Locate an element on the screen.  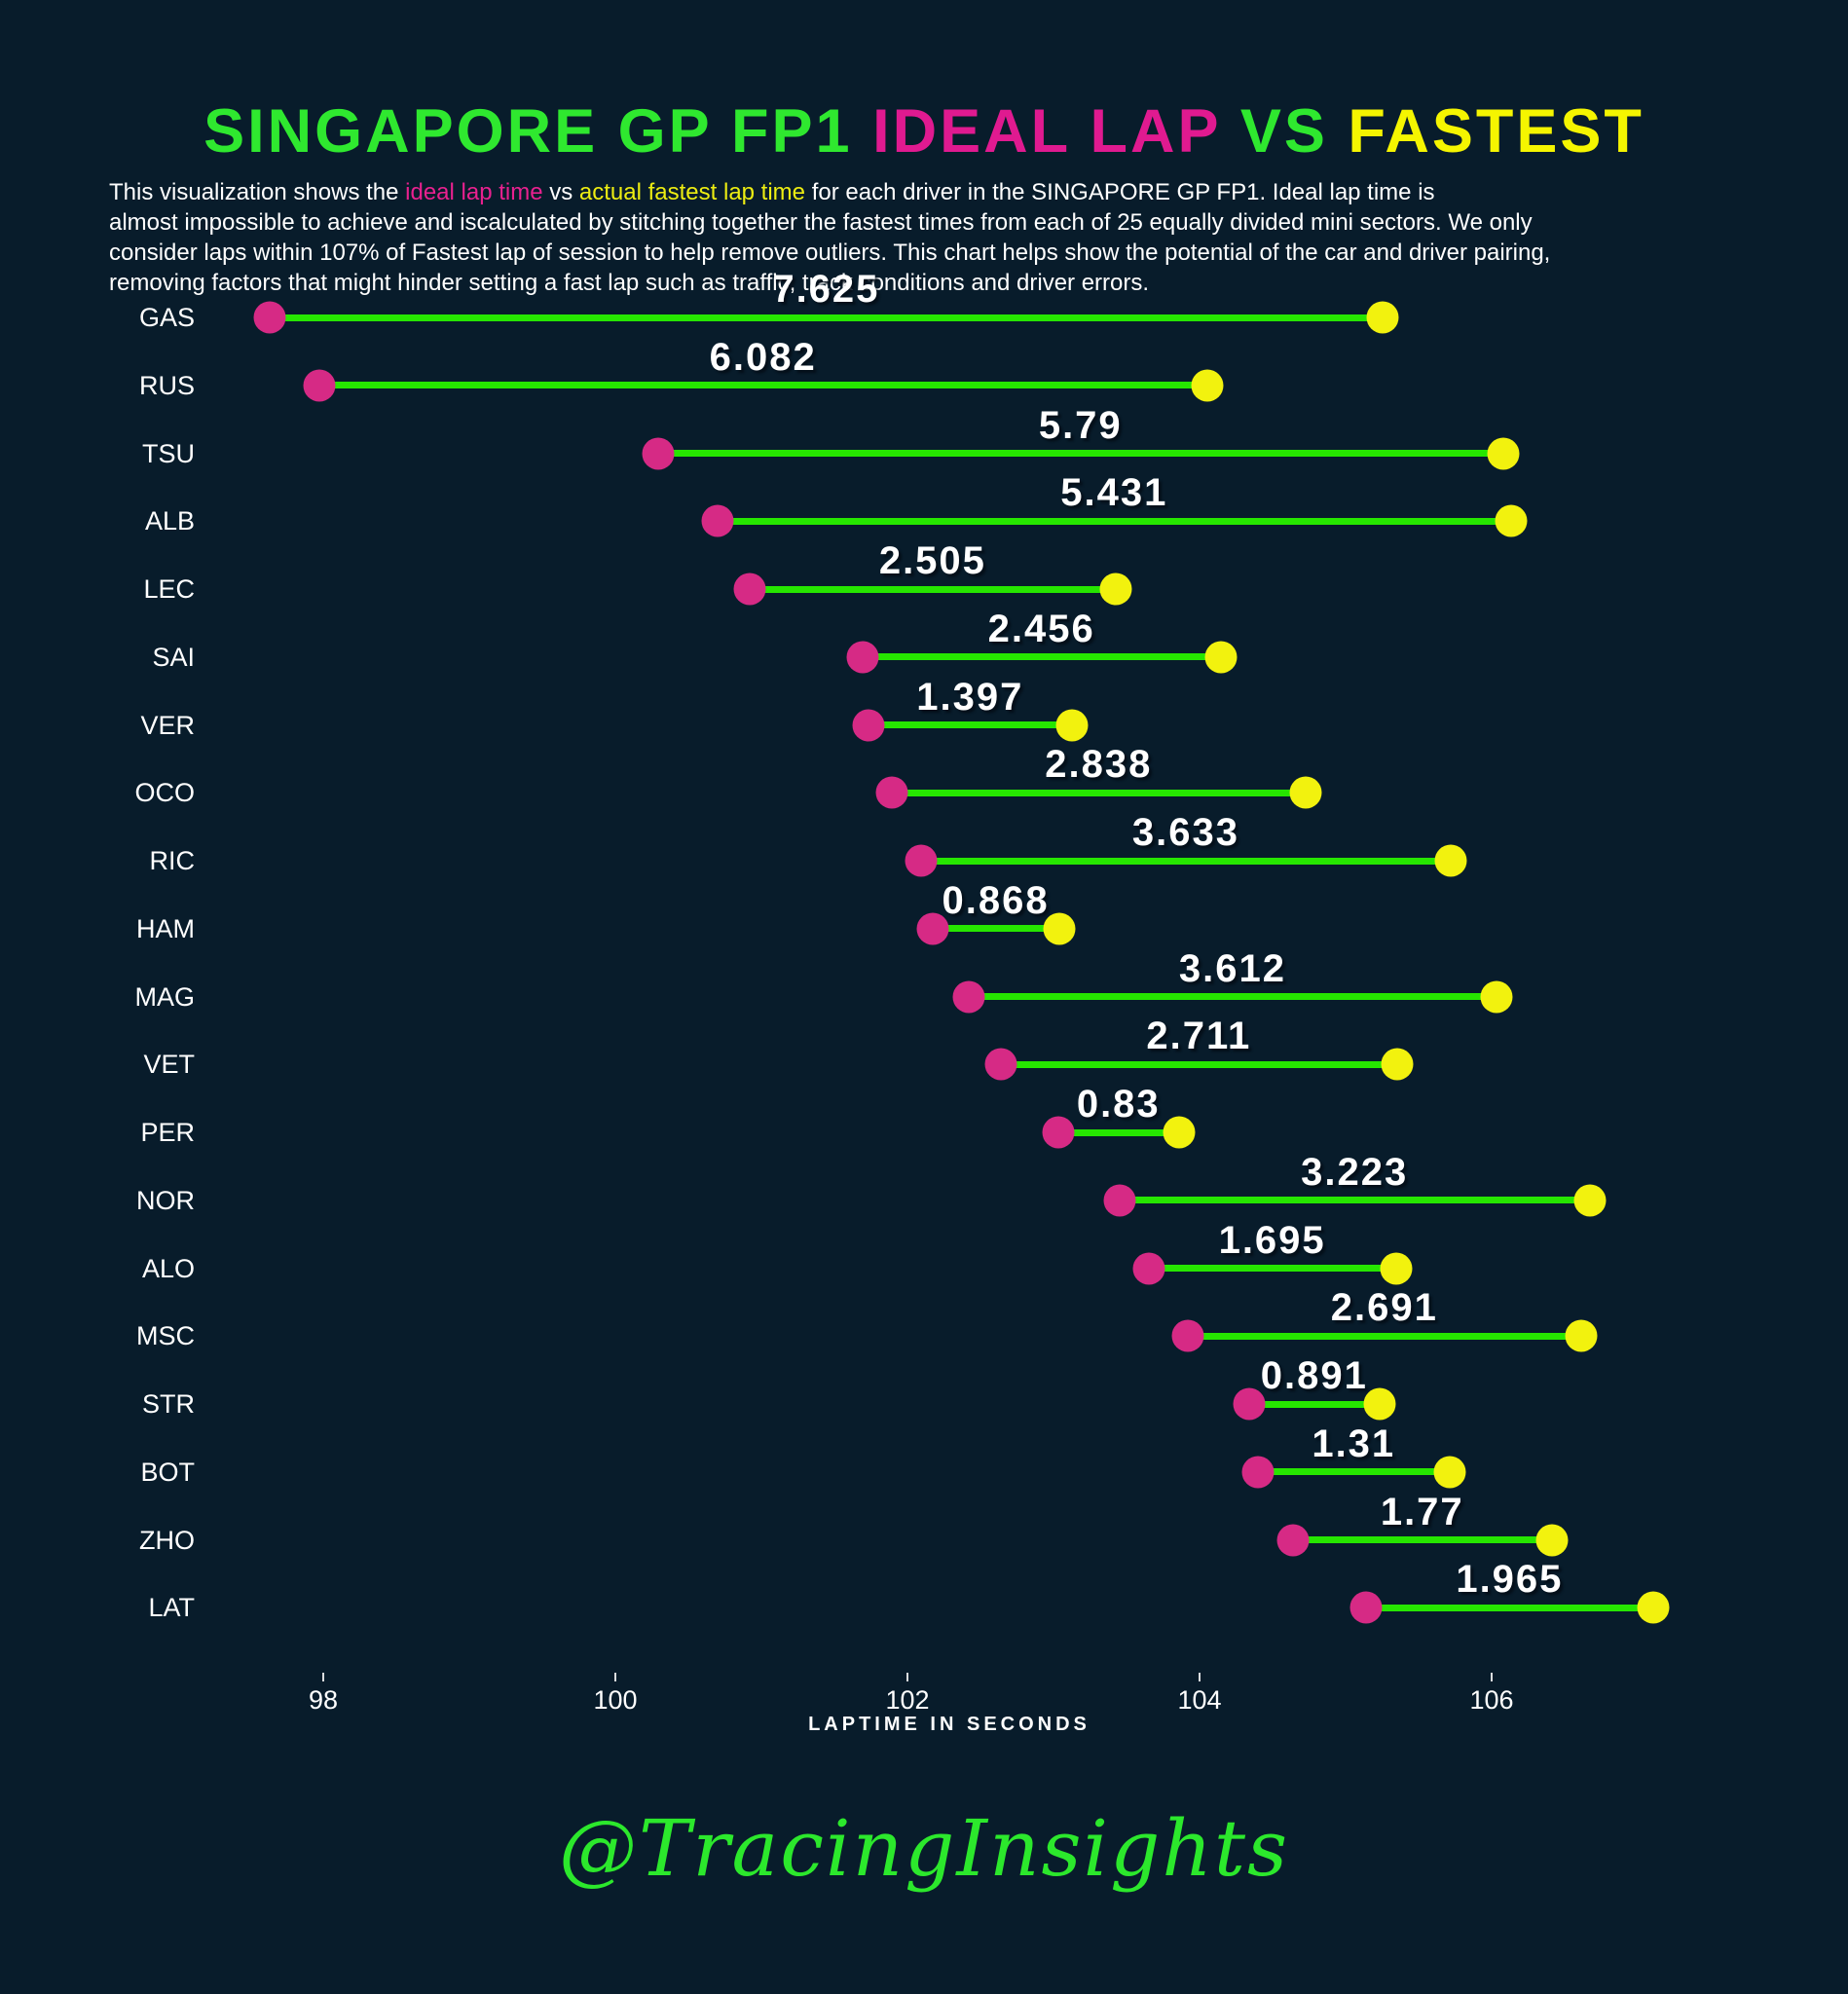
delta-label: 7.625 is located at coordinates (826, 289).